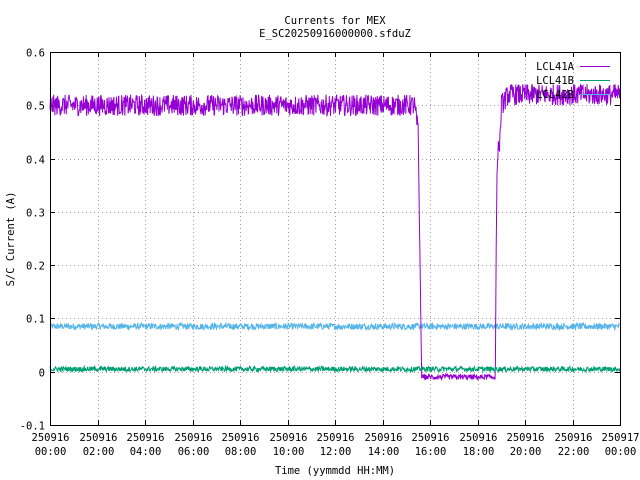 This screenshot has height=480, width=640. I want to click on x-tick-label-time: 14:00, so click(384, 452).